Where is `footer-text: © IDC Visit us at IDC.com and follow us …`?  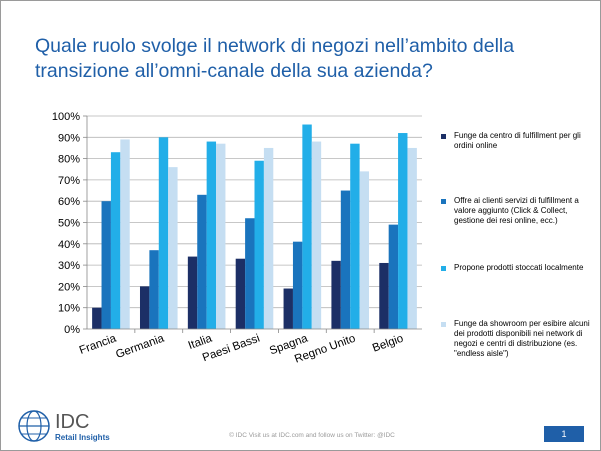 footer-text: © IDC Visit us at IDC.com and follow us … is located at coordinates (312, 435).